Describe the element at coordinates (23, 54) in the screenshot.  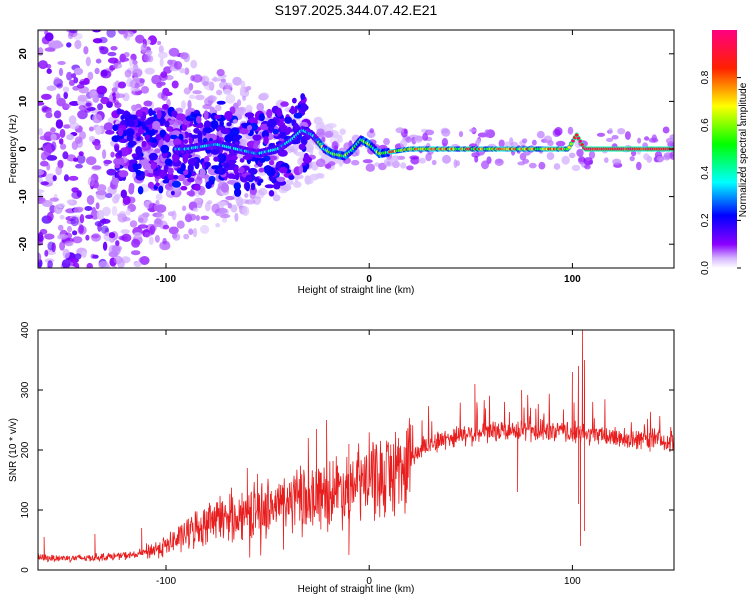
I see `y-tick-label: 20` at that location.